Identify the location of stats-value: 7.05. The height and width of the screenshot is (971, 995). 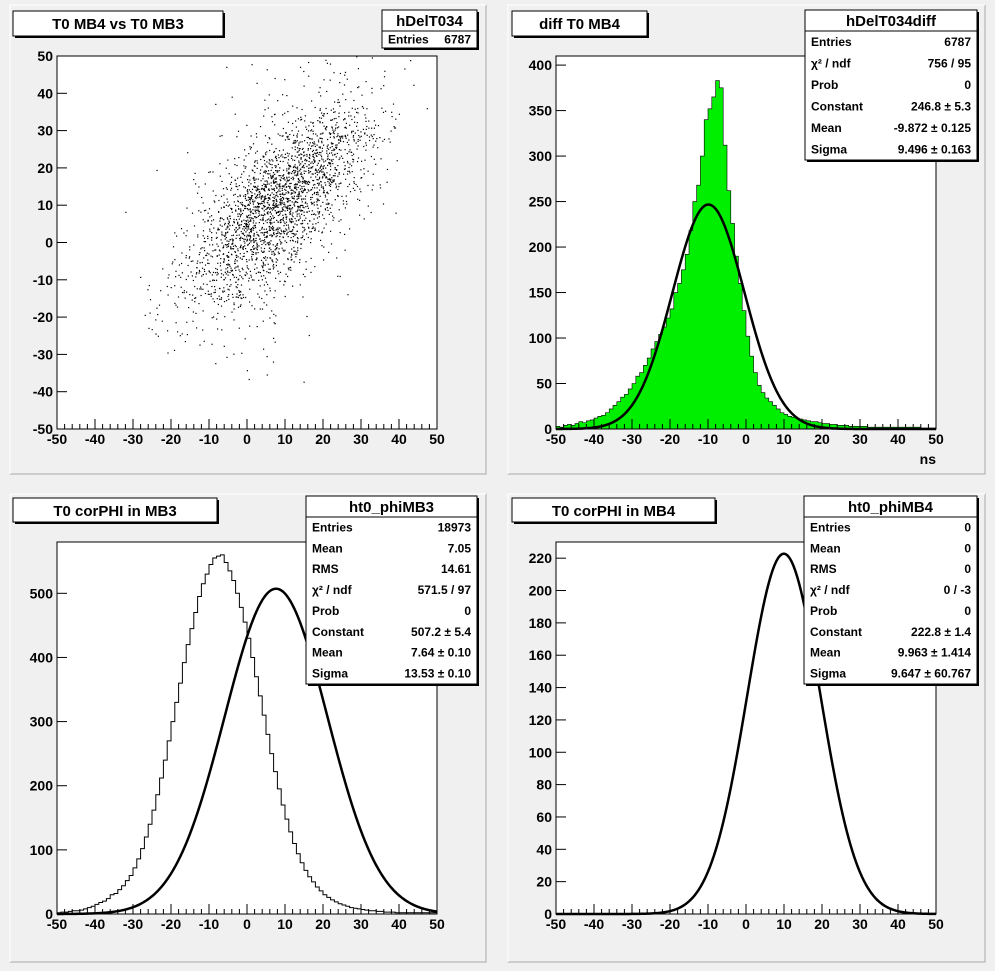
(460, 548).